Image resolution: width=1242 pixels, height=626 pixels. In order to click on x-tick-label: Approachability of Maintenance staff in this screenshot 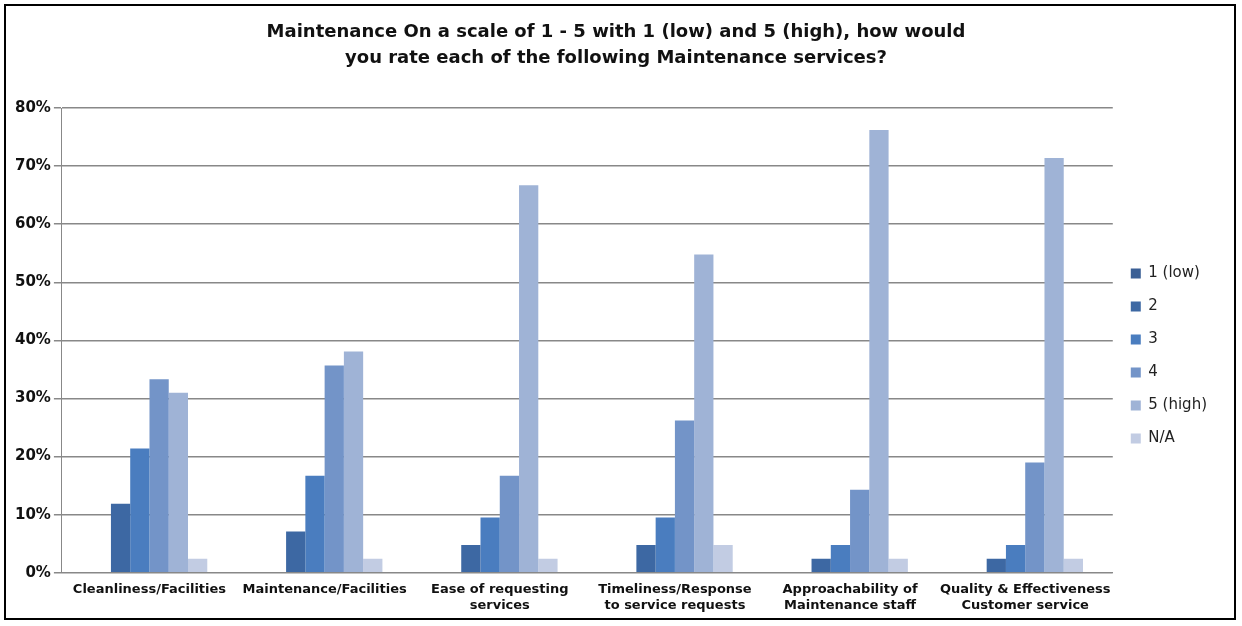, I will do `click(850, 596)`.